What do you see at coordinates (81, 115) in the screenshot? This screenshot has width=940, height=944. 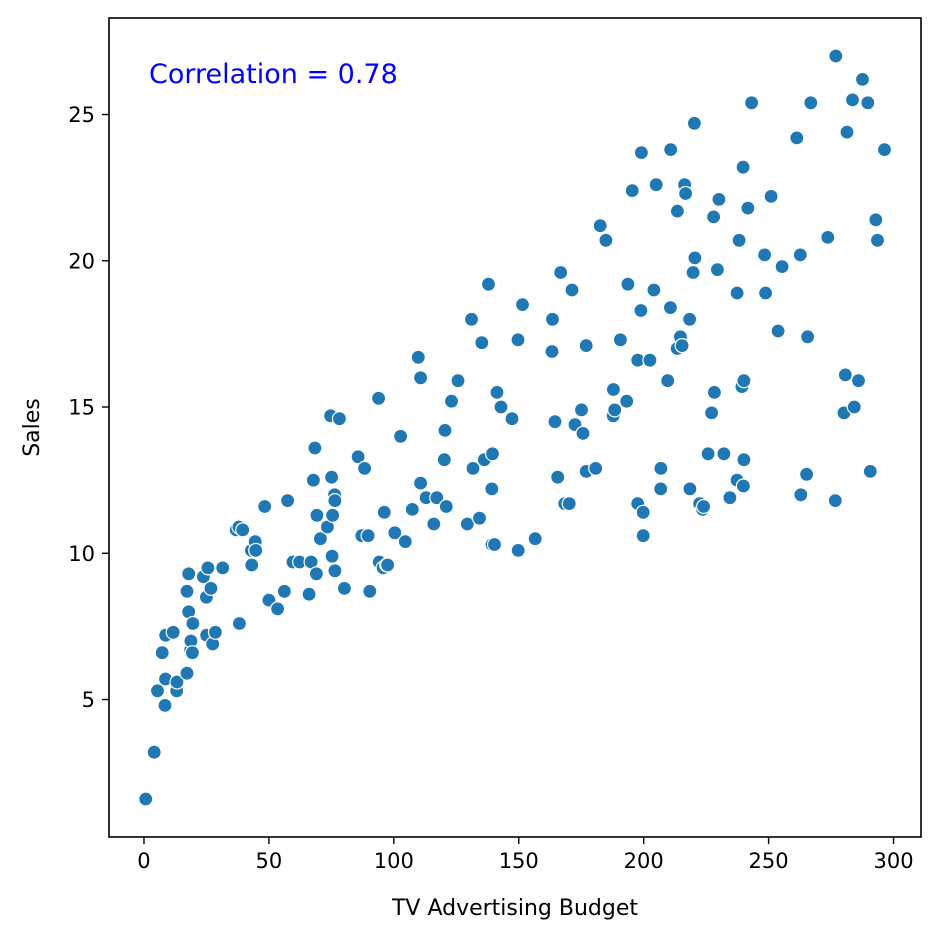 I see `y-tick-label: 25` at bounding box center [81, 115].